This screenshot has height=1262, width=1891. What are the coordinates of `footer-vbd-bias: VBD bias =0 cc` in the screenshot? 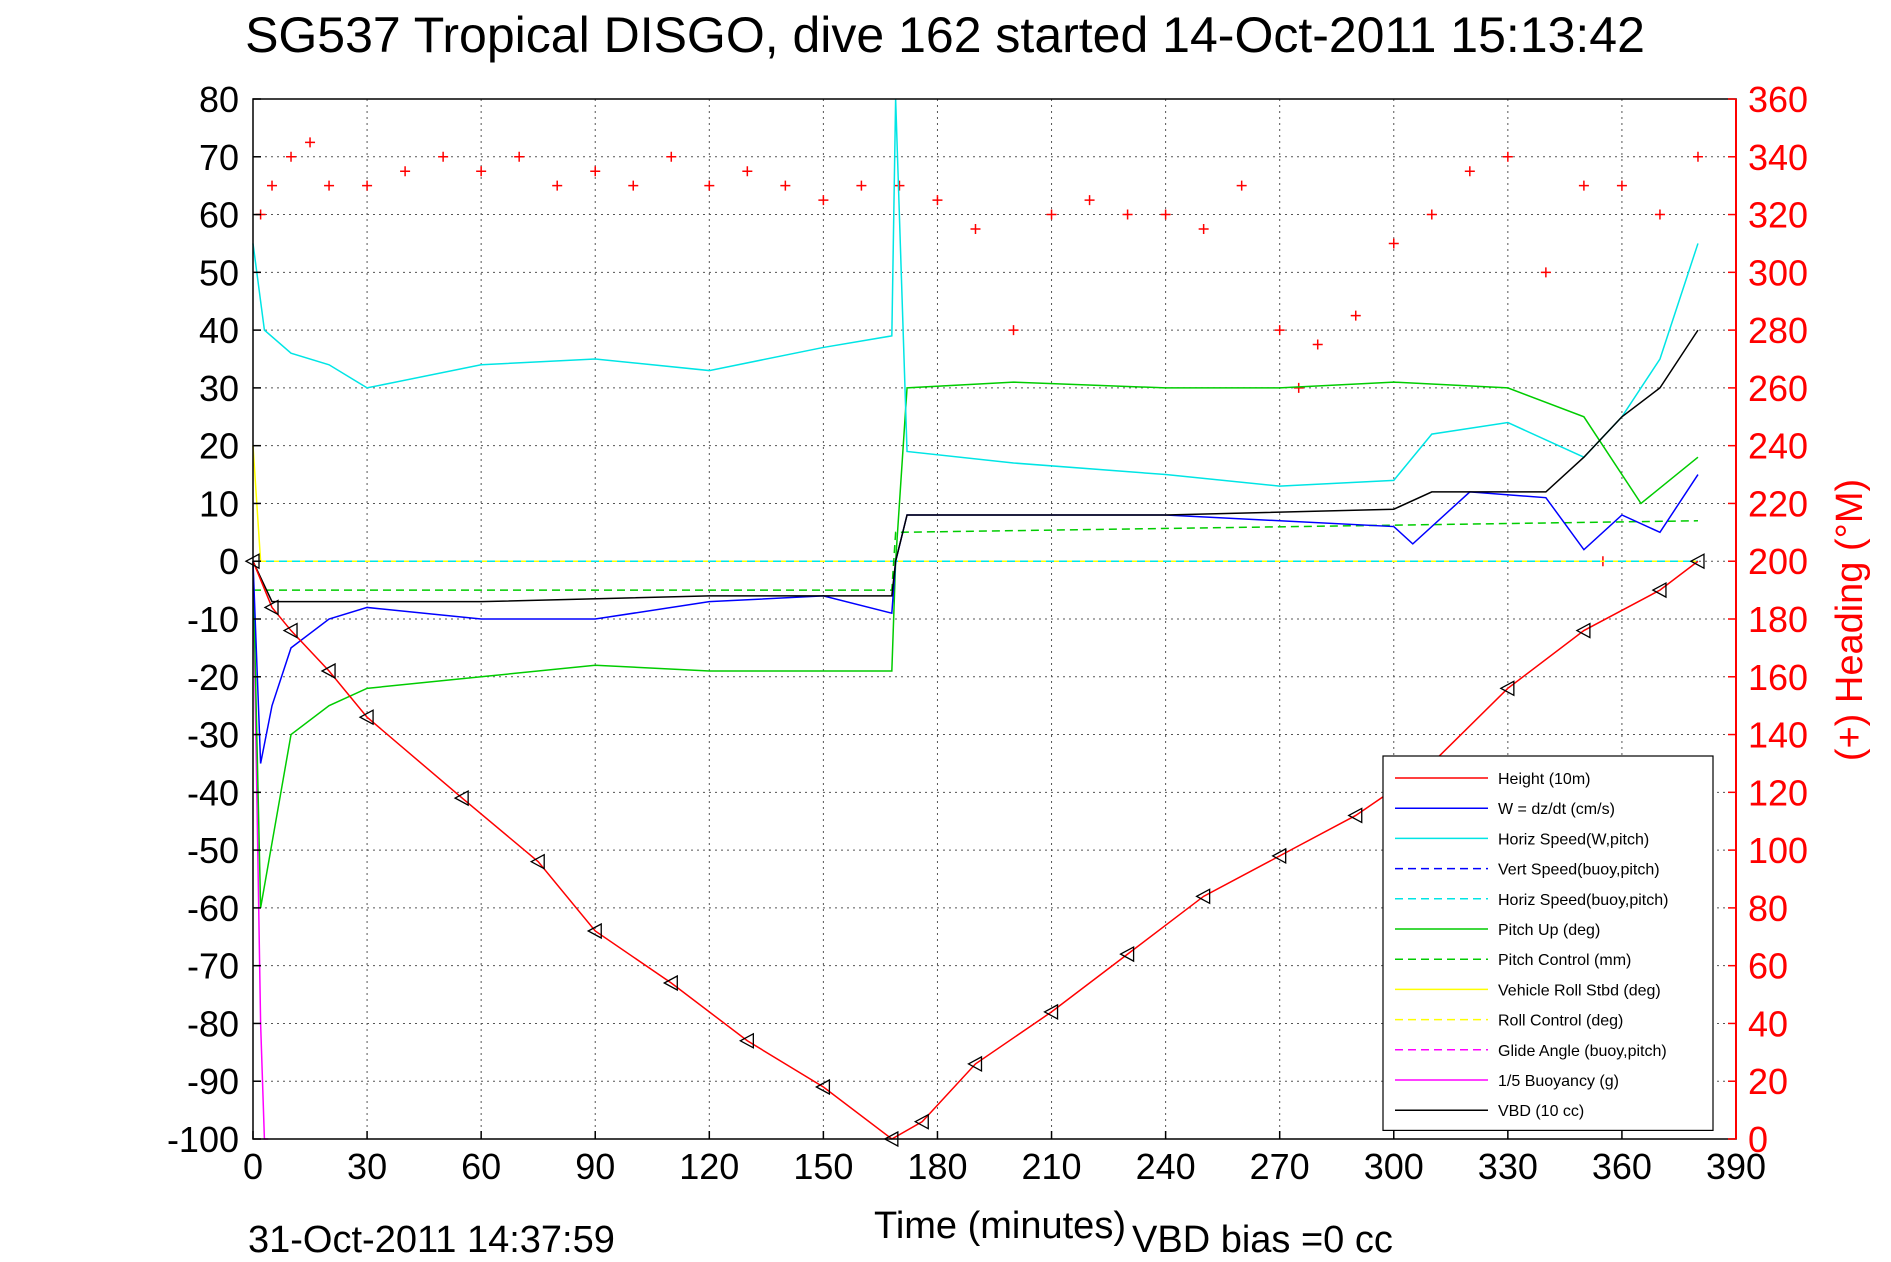 It's located at (1262, 1240).